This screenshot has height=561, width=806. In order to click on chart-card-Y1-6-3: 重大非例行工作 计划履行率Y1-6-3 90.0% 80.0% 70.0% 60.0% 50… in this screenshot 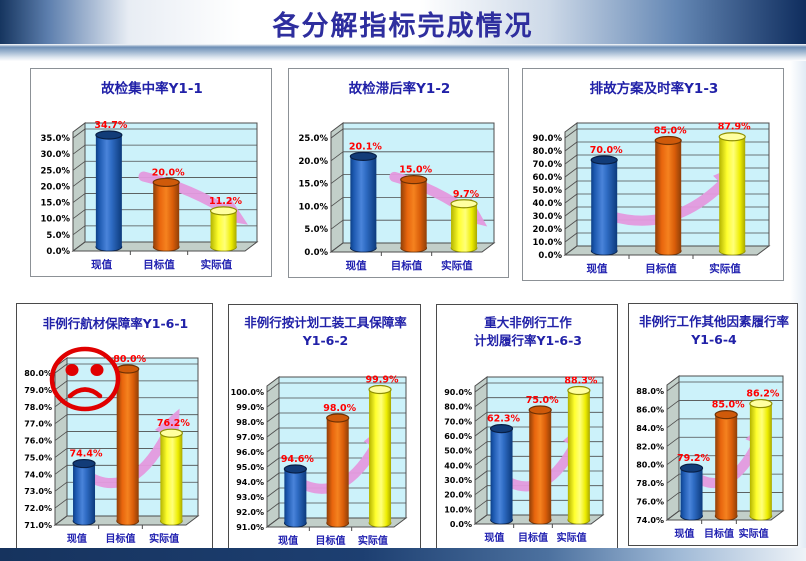, I will do `click(527, 427)`.